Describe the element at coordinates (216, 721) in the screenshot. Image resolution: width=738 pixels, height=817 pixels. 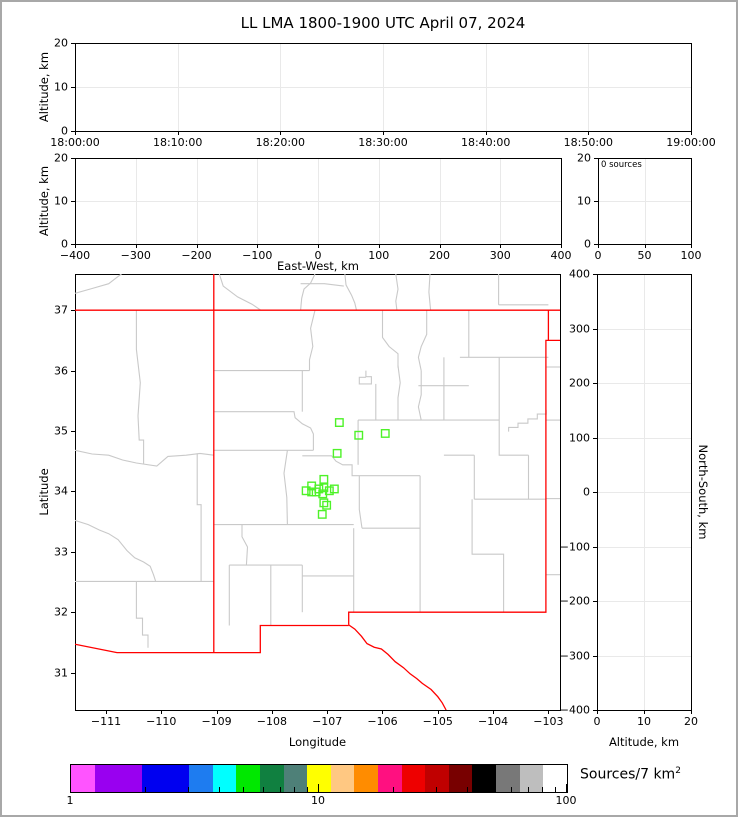
I see `map-xtick-label: −109` at that location.